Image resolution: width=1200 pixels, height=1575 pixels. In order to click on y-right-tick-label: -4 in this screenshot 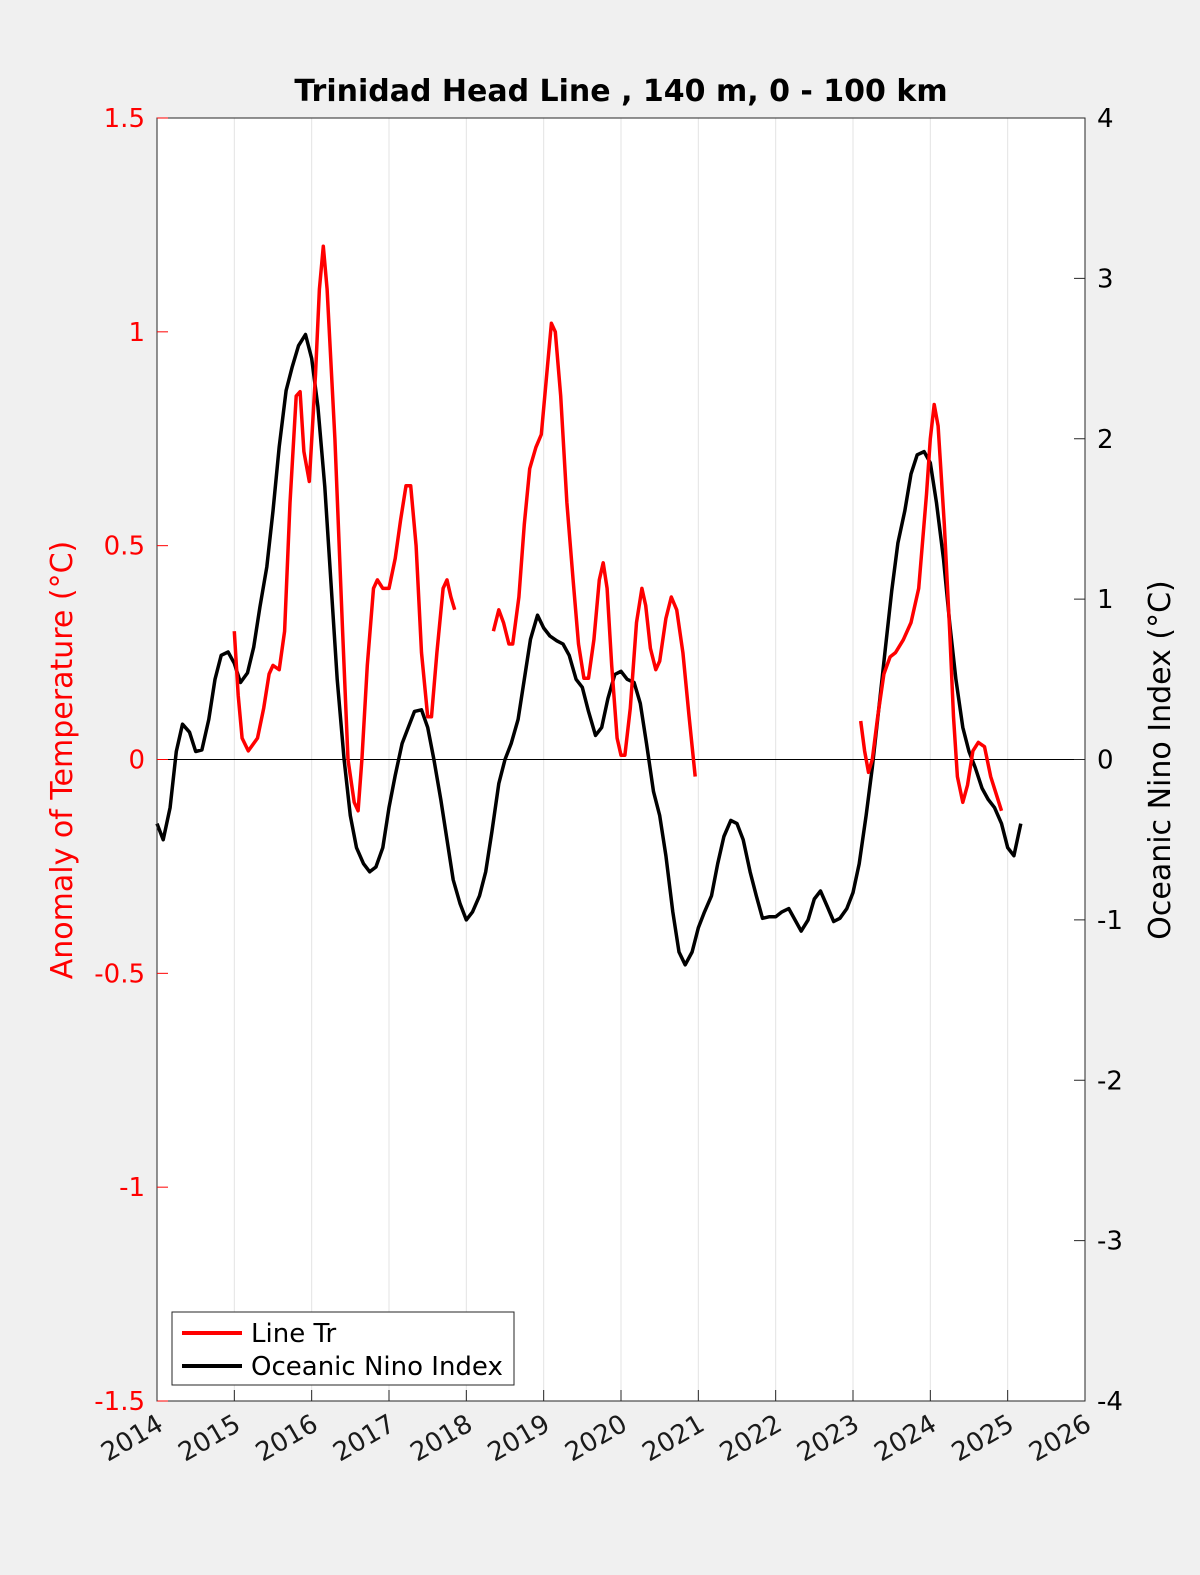, I will do `click(1110, 1402)`.